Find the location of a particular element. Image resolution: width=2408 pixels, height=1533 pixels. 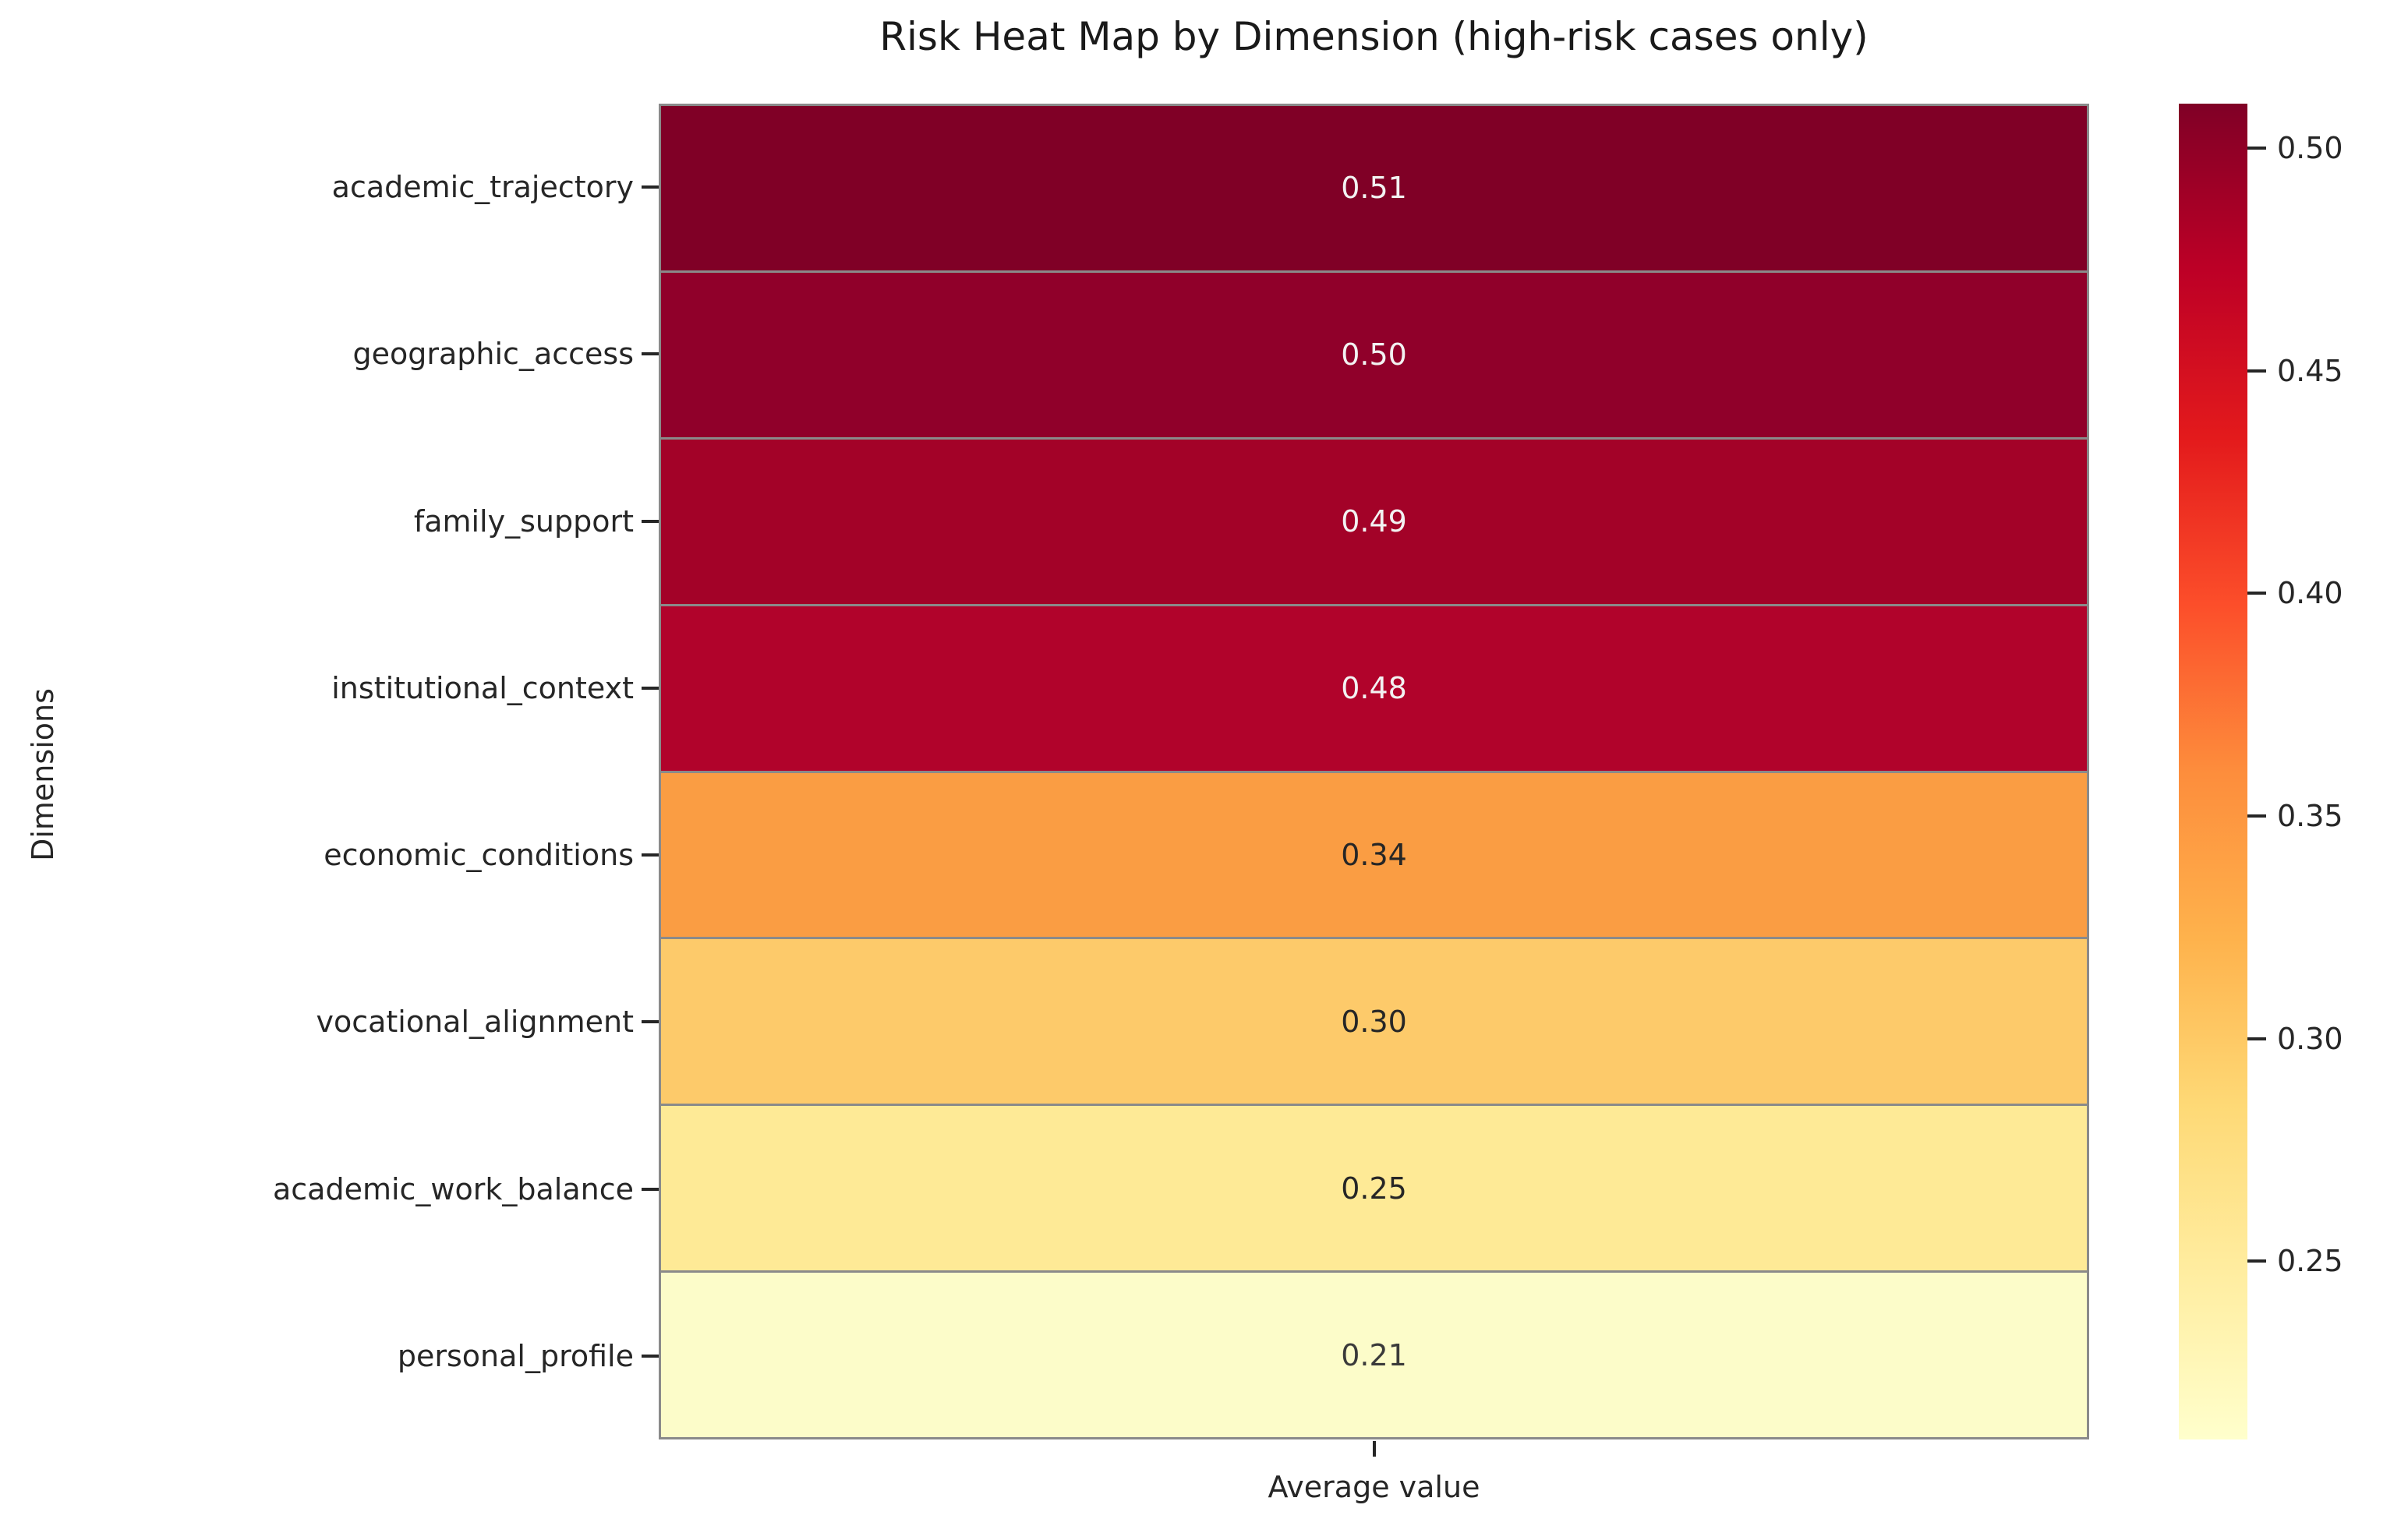

colorbar-tick-label: 0.35 is located at coordinates (2310, 817).